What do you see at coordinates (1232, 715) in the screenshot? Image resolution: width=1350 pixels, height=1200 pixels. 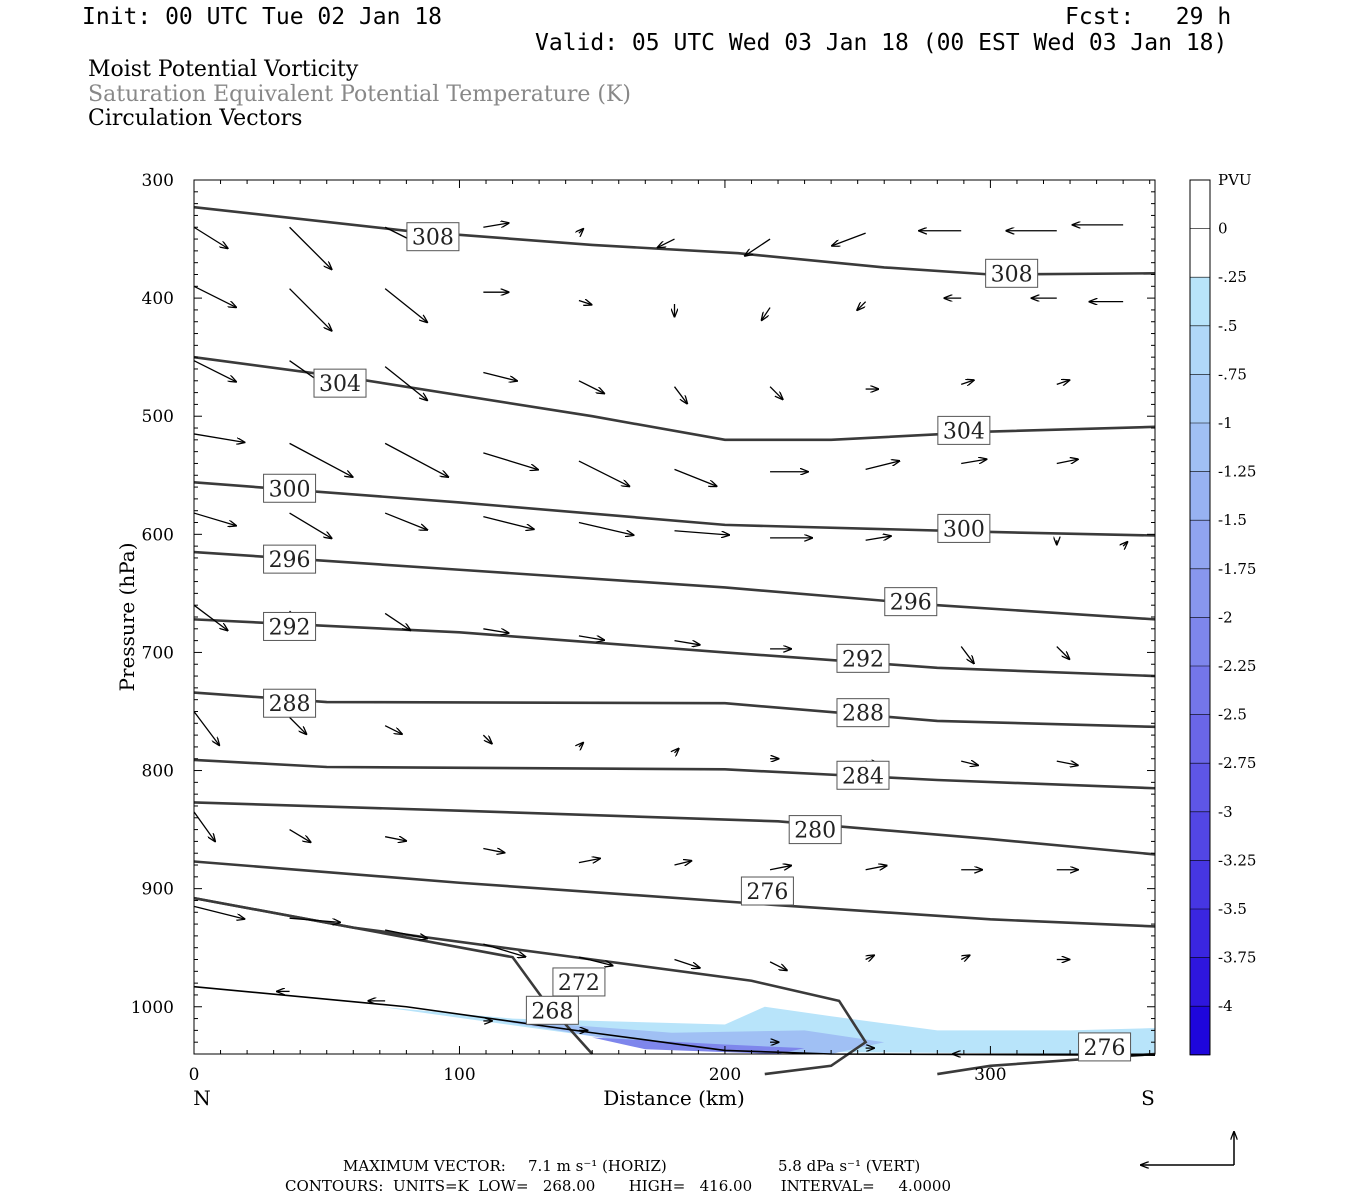 I see `colorbar-label: -2.5` at bounding box center [1232, 715].